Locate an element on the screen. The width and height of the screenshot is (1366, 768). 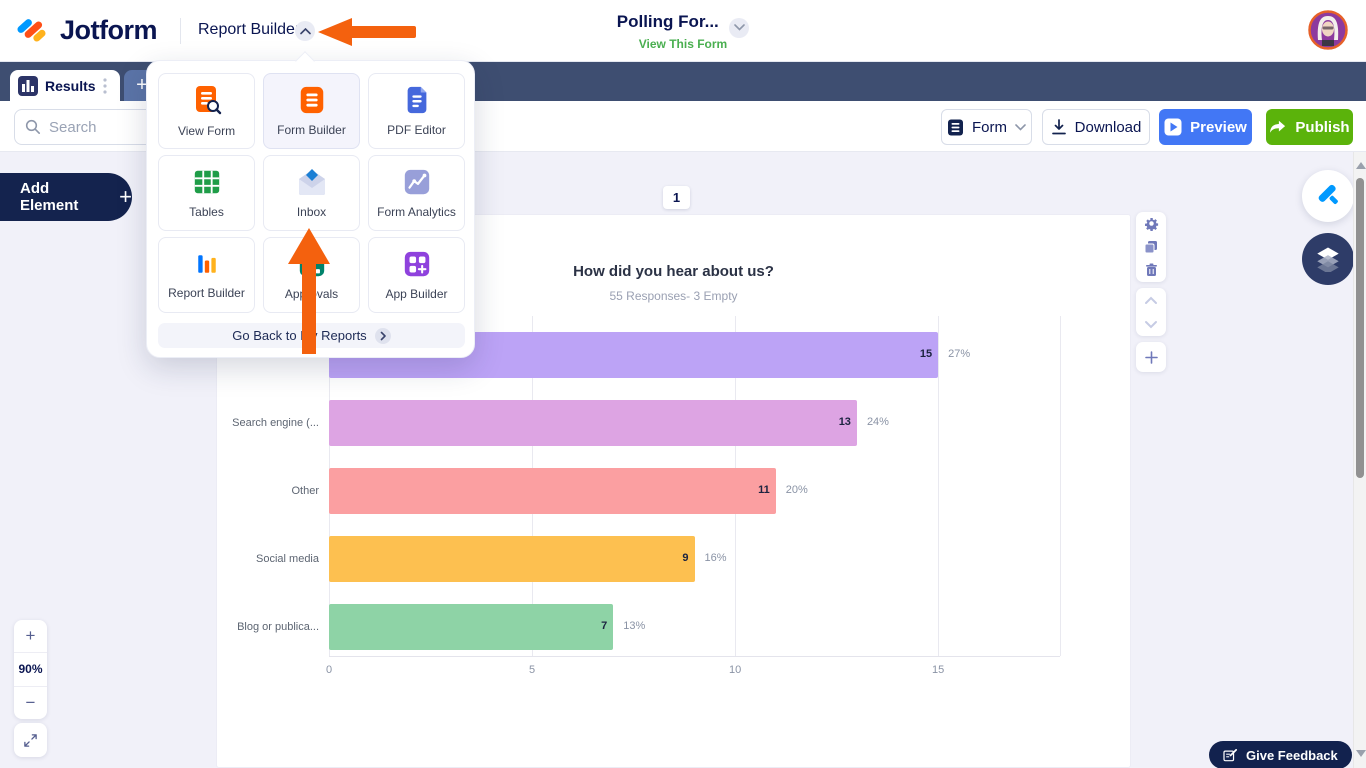
form-button-label: Form is located at coordinates (989, 127).